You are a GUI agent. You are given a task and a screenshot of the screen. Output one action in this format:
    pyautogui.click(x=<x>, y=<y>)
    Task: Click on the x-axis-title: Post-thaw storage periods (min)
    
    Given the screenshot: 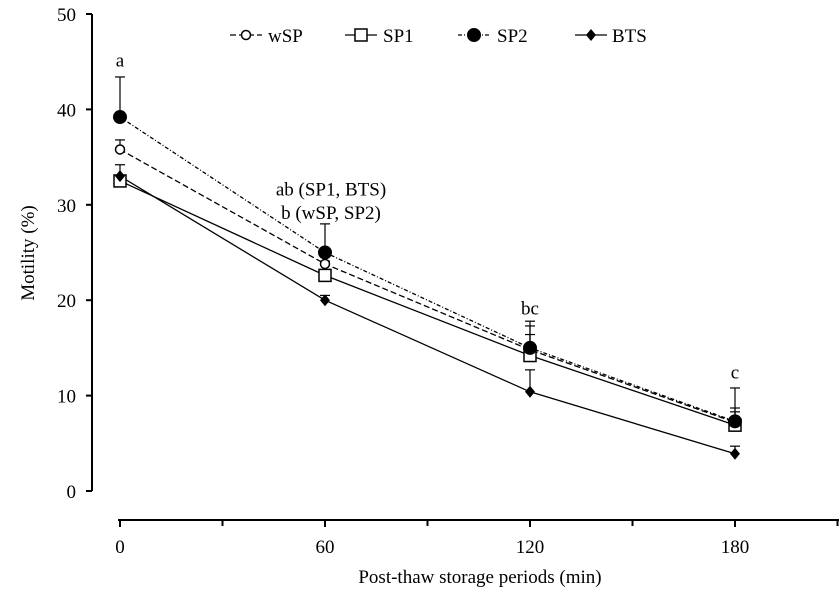 What is the action you would take?
    pyautogui.click(x=479, y=577)
    